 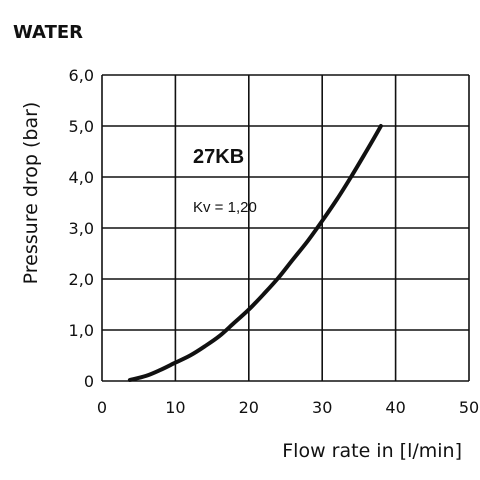 I want to click on y-tick-label: 6,0, so click(x=81, y=75).